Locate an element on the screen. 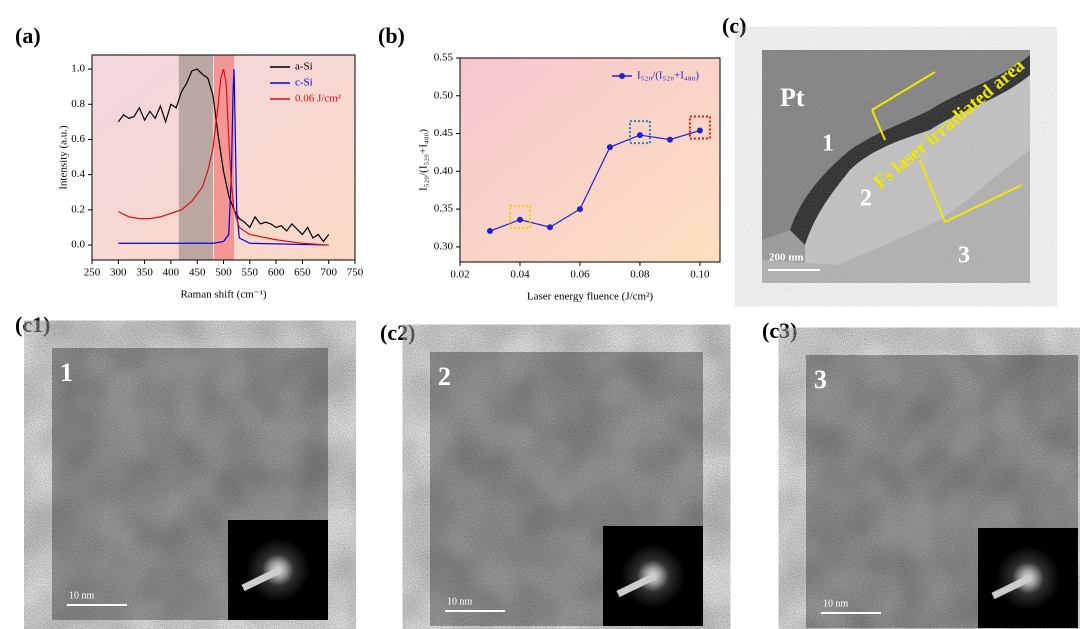  y-axis-label: I₅₂₀/(I₅₂₀+I₄₈₀) is located at coordinates (424, 160).